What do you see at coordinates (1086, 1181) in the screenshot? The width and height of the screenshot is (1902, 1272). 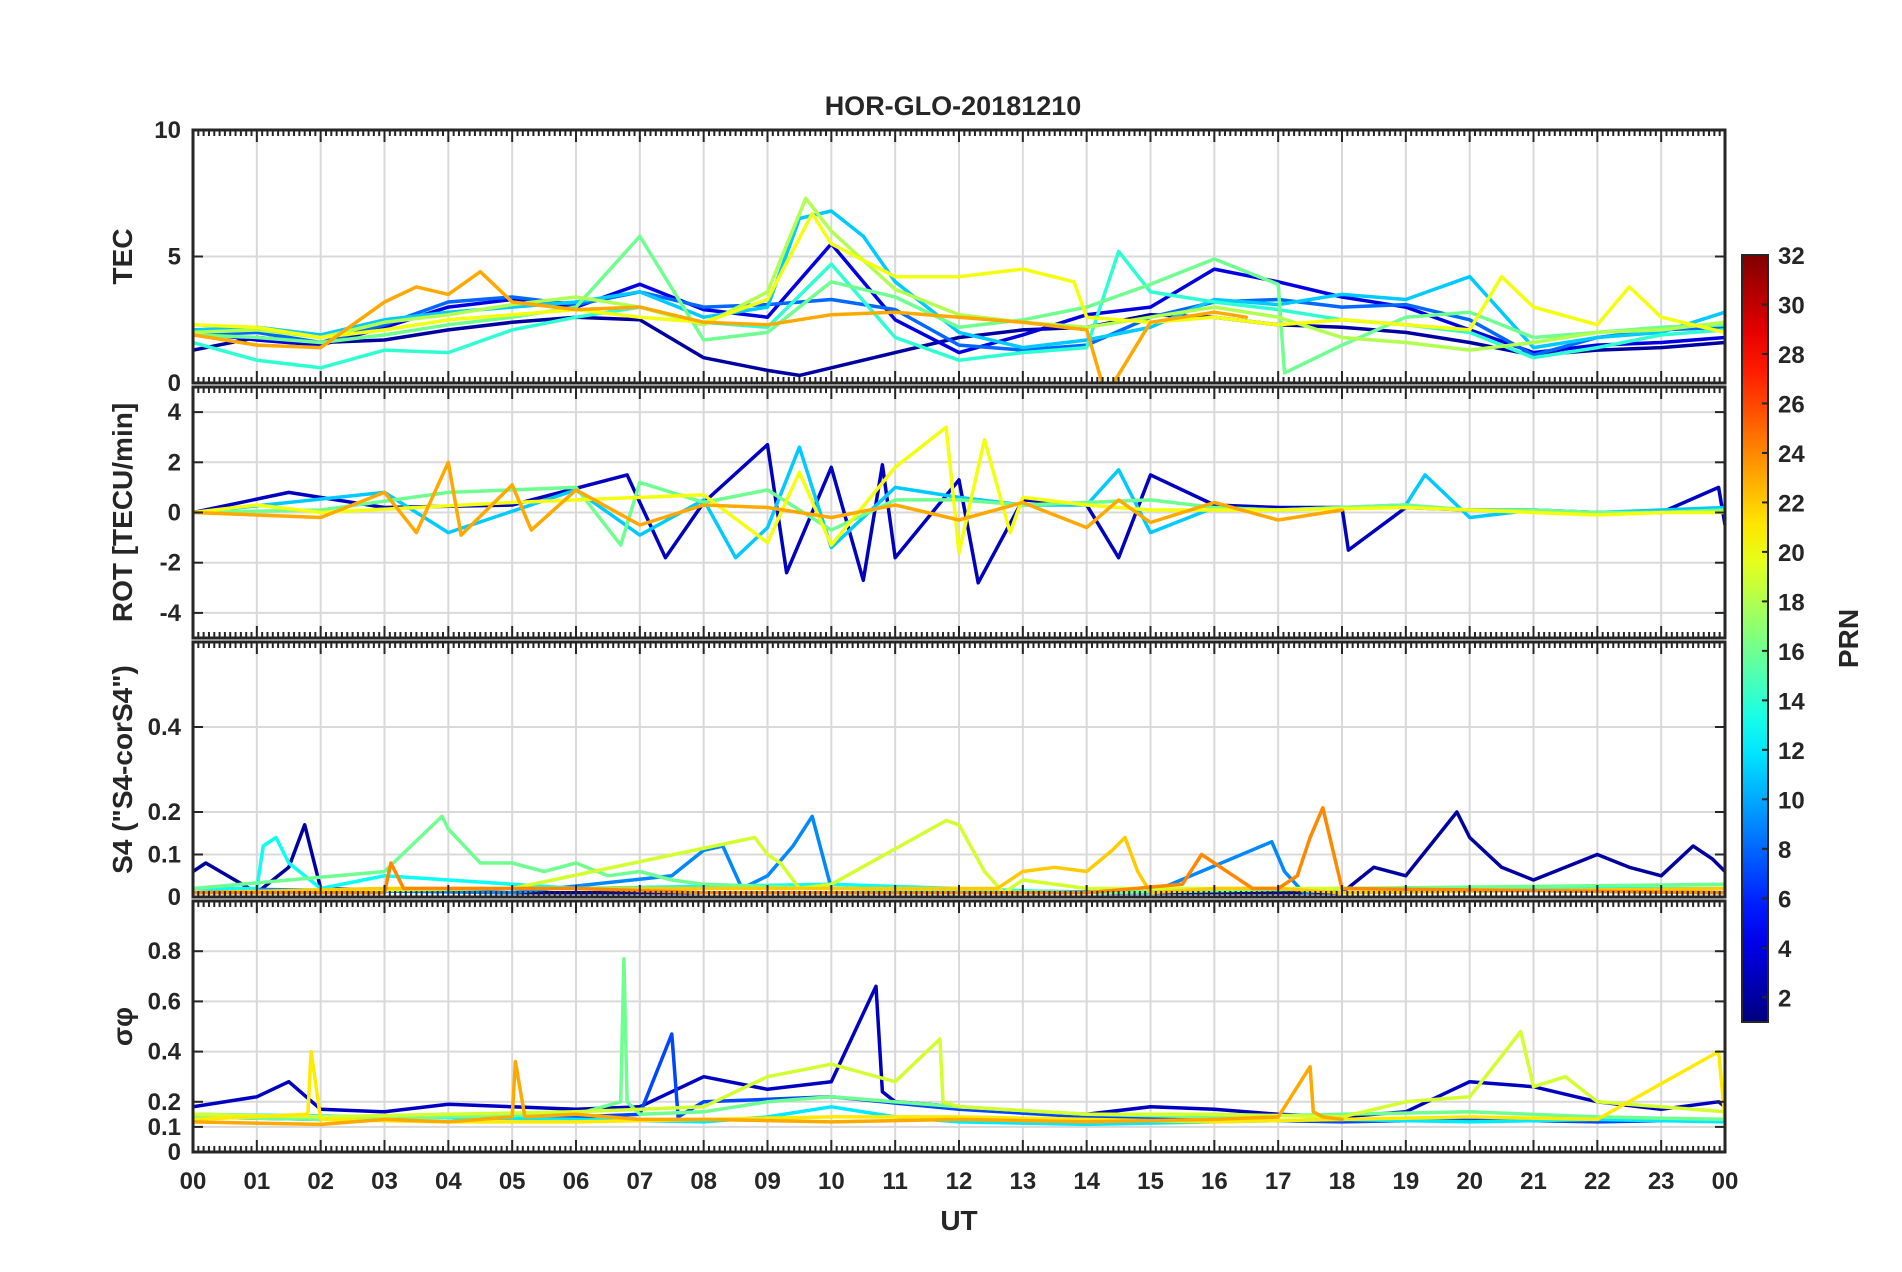 I see `x-tick-label: 14` at bounding box center [1086, 1181].